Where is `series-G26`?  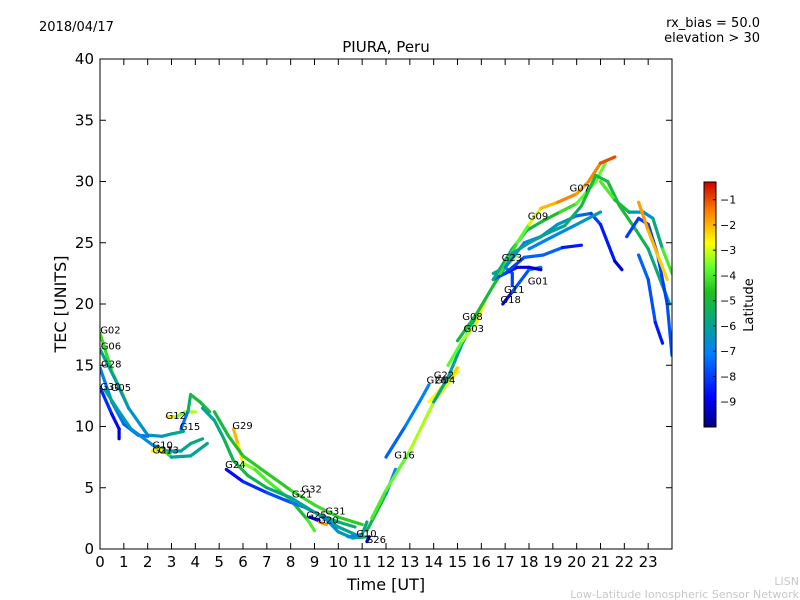
series-G26 is located at coordinates (407, 421).